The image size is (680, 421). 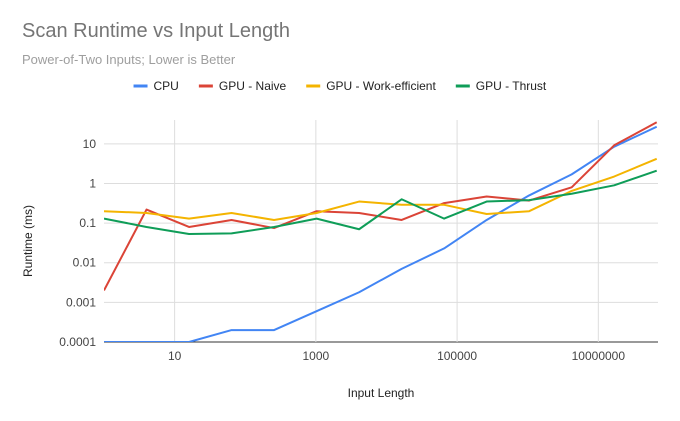 I want to click on legend-label: GPU - Work-efficient, so click(x=381, y=86).